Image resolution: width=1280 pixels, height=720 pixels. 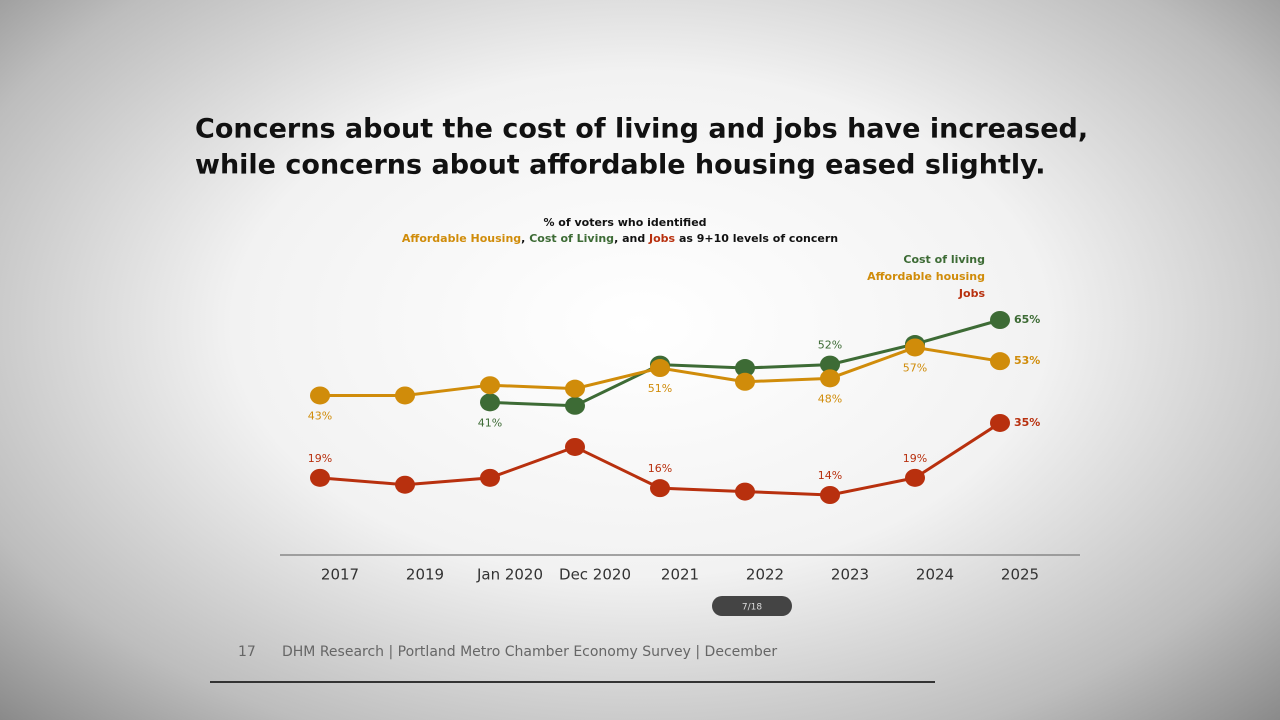 I want to click on nav-bar, so click(x=752, y=606).